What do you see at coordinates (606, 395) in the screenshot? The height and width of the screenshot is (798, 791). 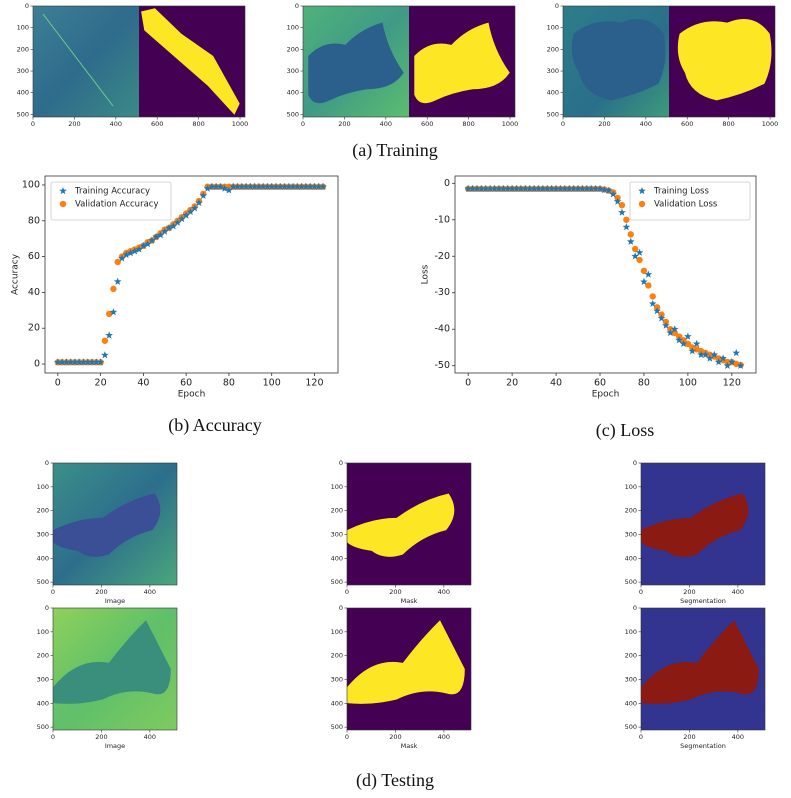 I see `x-axis-label: Epoch` at bounding box center [606, 395].